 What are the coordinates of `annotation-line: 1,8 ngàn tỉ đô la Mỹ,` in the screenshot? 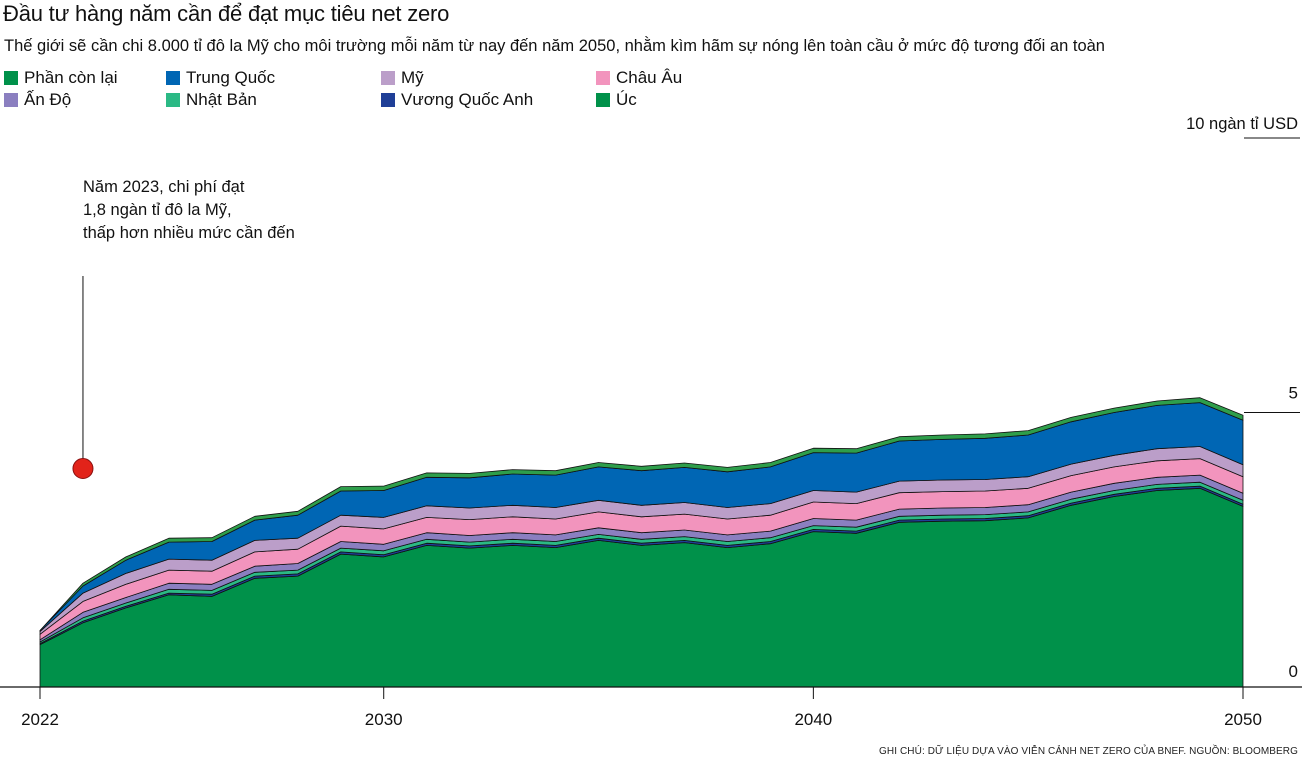 It's located at (157, 210).